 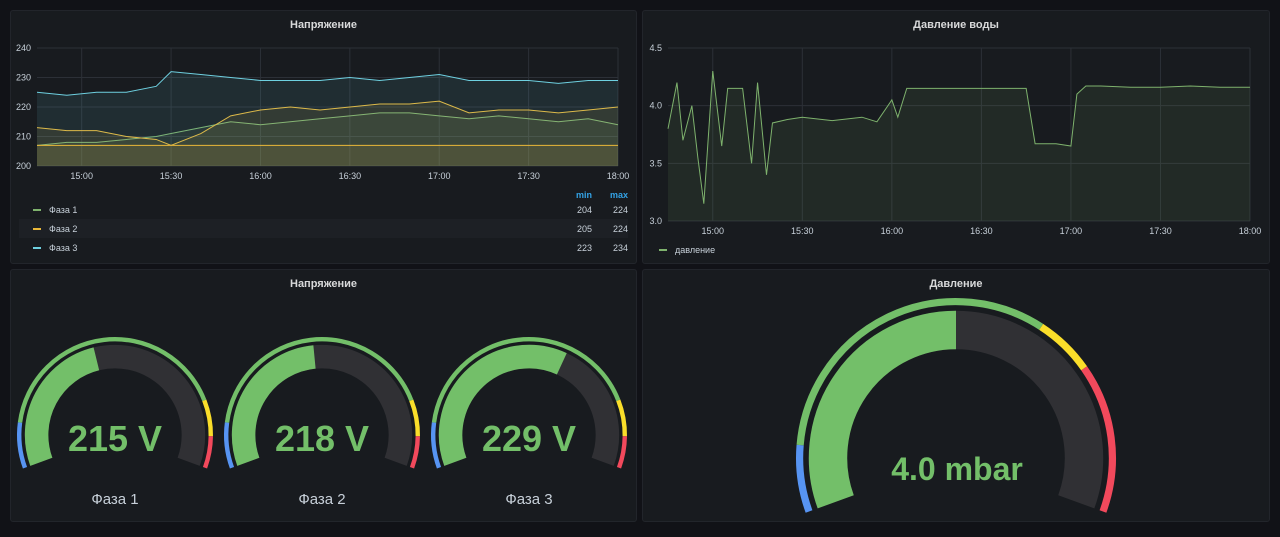 I want to click on legend-series-name: давление, so click(x=695, y=249).